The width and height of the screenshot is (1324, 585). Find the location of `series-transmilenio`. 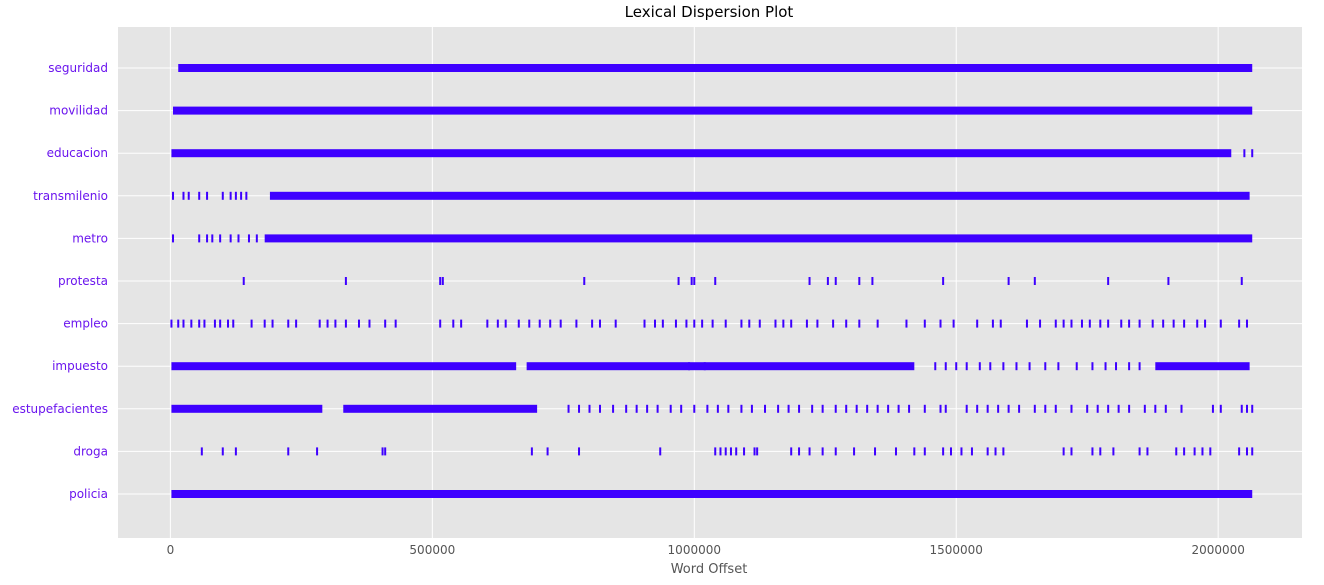

series-transmilenio is located at coordinates (711, 195).